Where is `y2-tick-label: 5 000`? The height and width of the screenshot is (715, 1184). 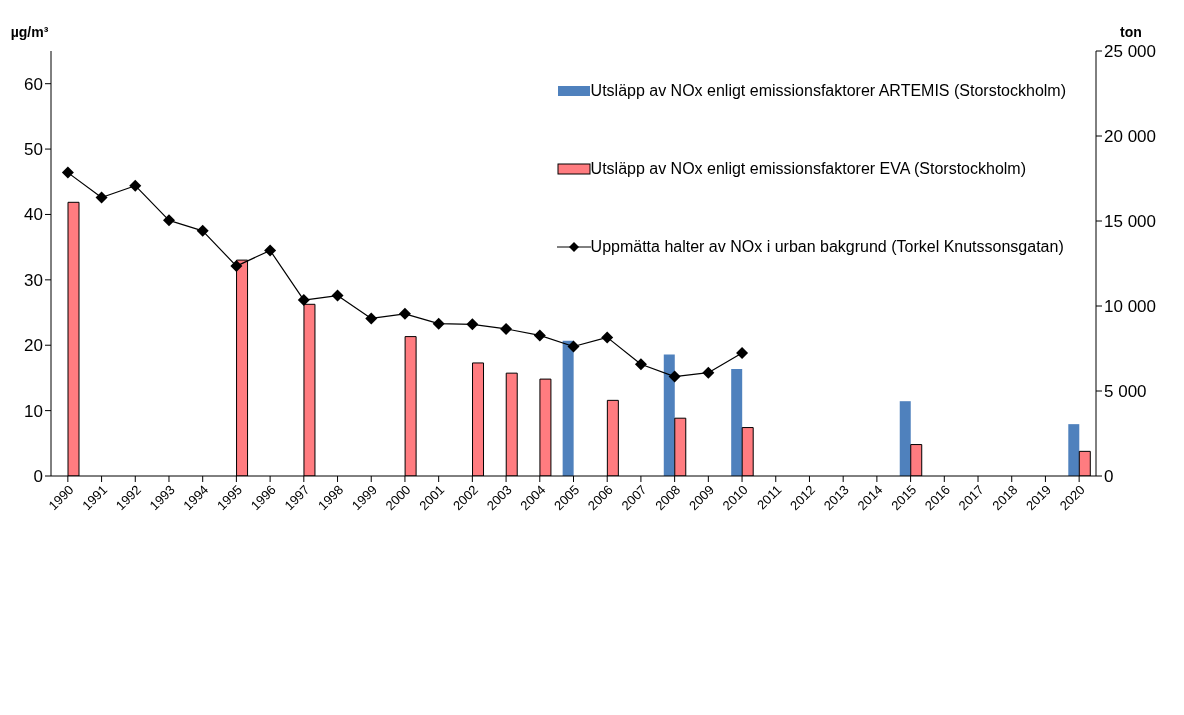 y2-tick-label: 5 000 is located at coordinates (1125, 392).